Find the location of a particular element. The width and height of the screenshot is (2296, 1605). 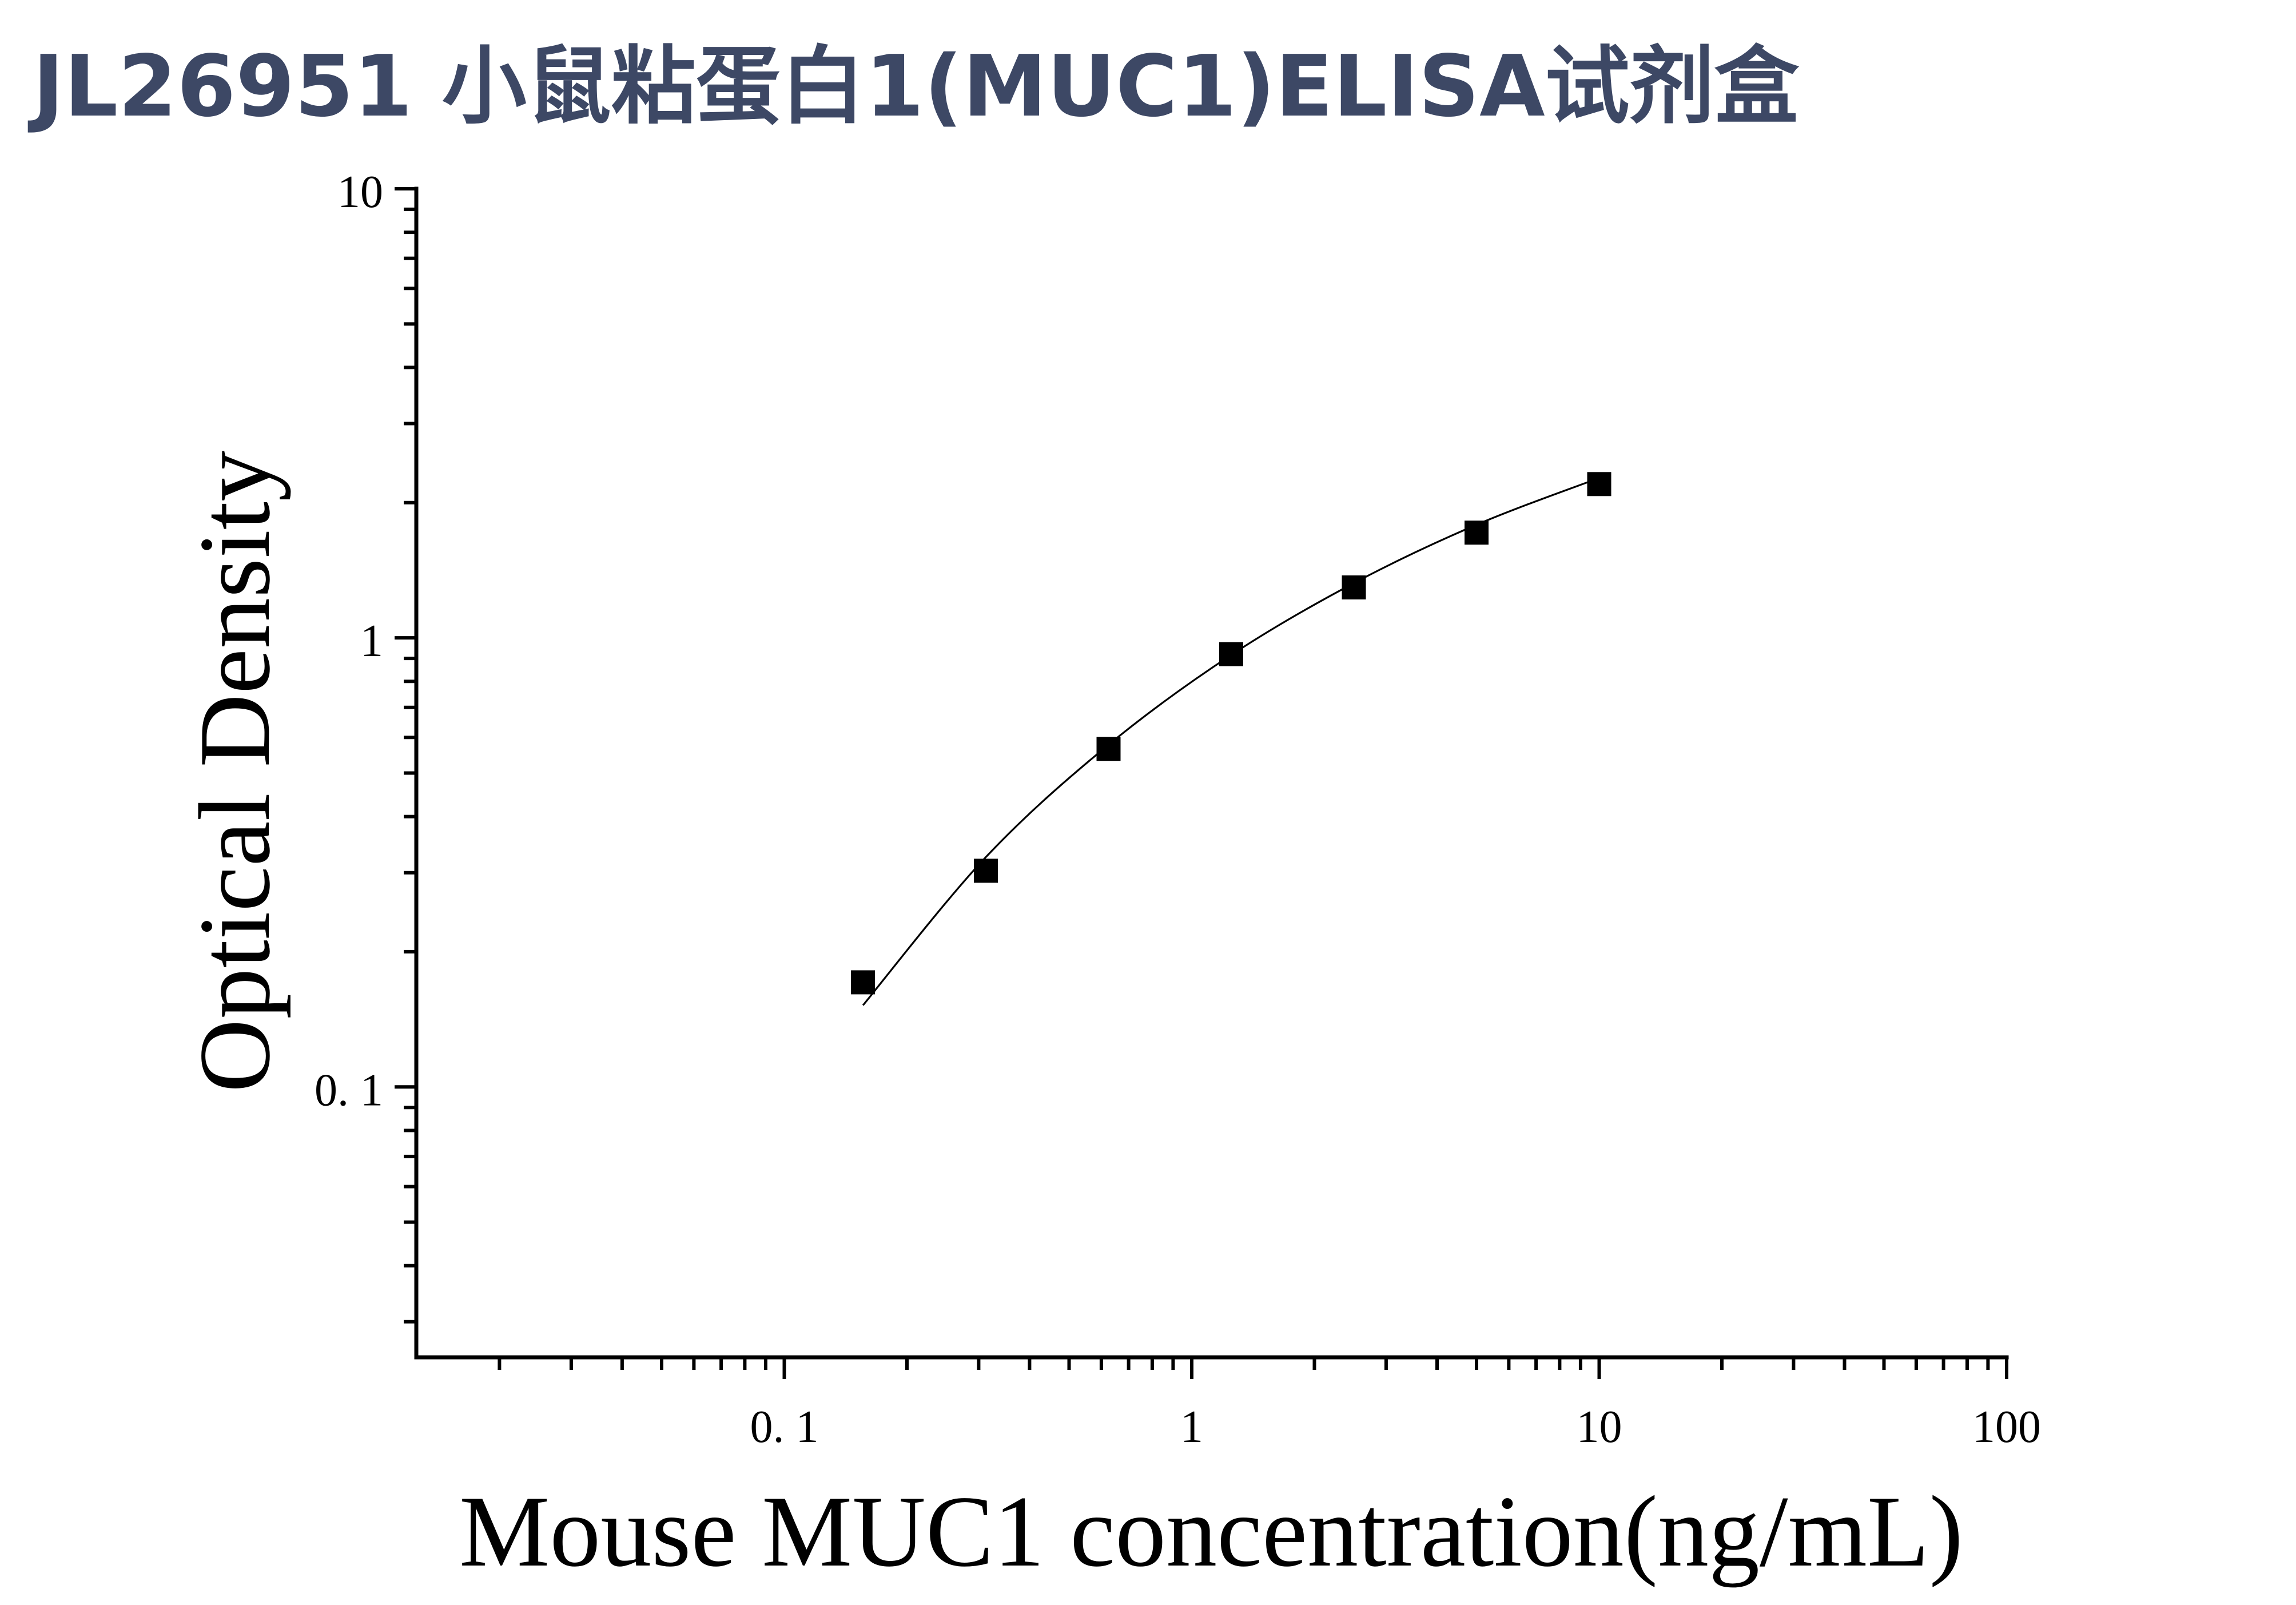

x-axis-title: Mouse MUC1 concentration(ng/mL) is located at coordinates (1211, 1531).